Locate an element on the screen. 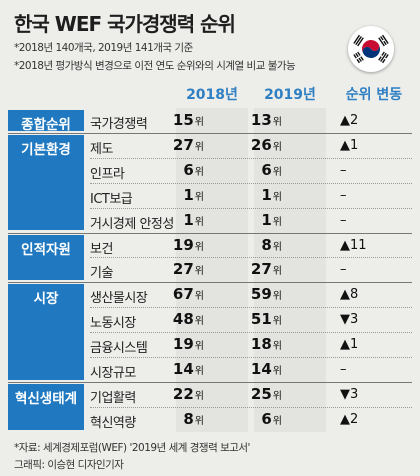  rank-change: ▲8 is located at coordinates (349, 295).